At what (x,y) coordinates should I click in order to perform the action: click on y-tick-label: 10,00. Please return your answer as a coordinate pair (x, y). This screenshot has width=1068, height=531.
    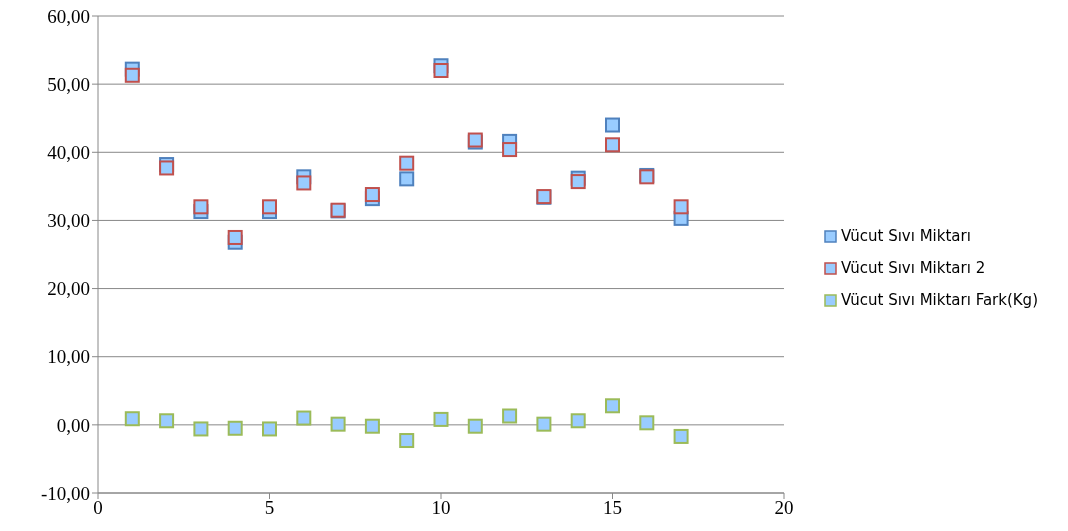
    Looking at the image, I should click on (68, 357).